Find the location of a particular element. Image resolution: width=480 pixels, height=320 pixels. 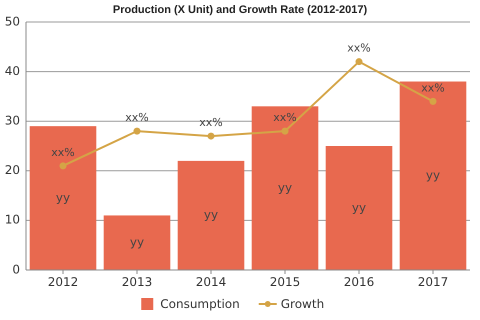

x-tick-label: 2017 is located at coordinates (433, 282).